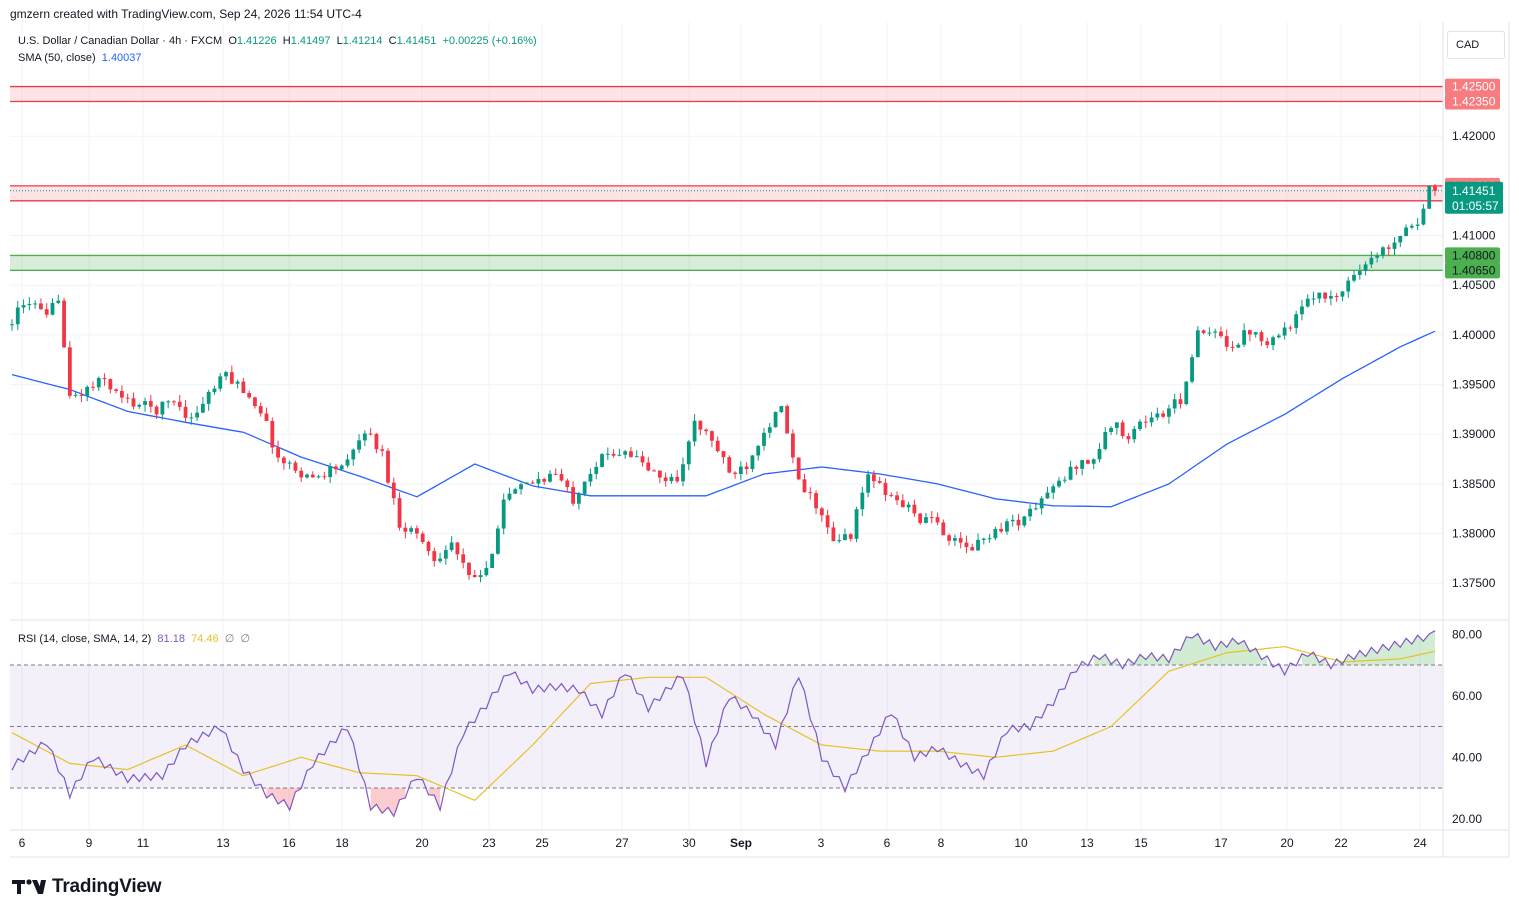  I want to click on rsi-last-placeholder: 81.18, so click(1463, 639).